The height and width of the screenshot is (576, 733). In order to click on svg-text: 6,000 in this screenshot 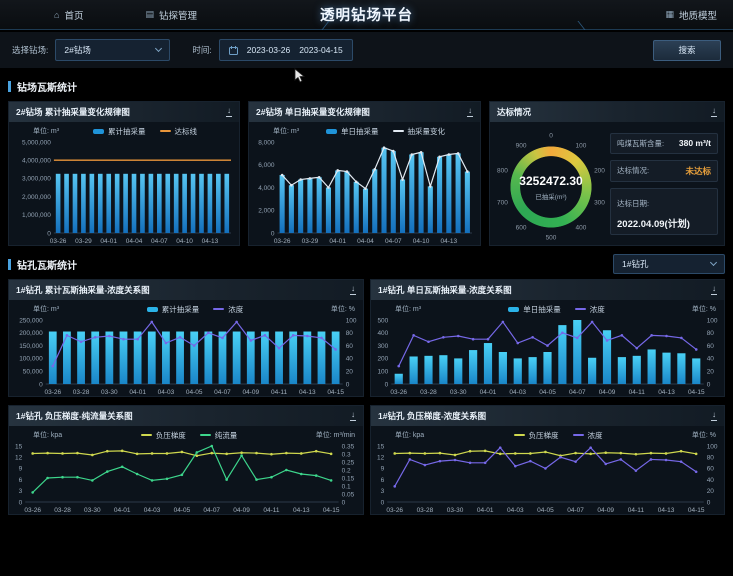, I will do `click(266, 165)`.